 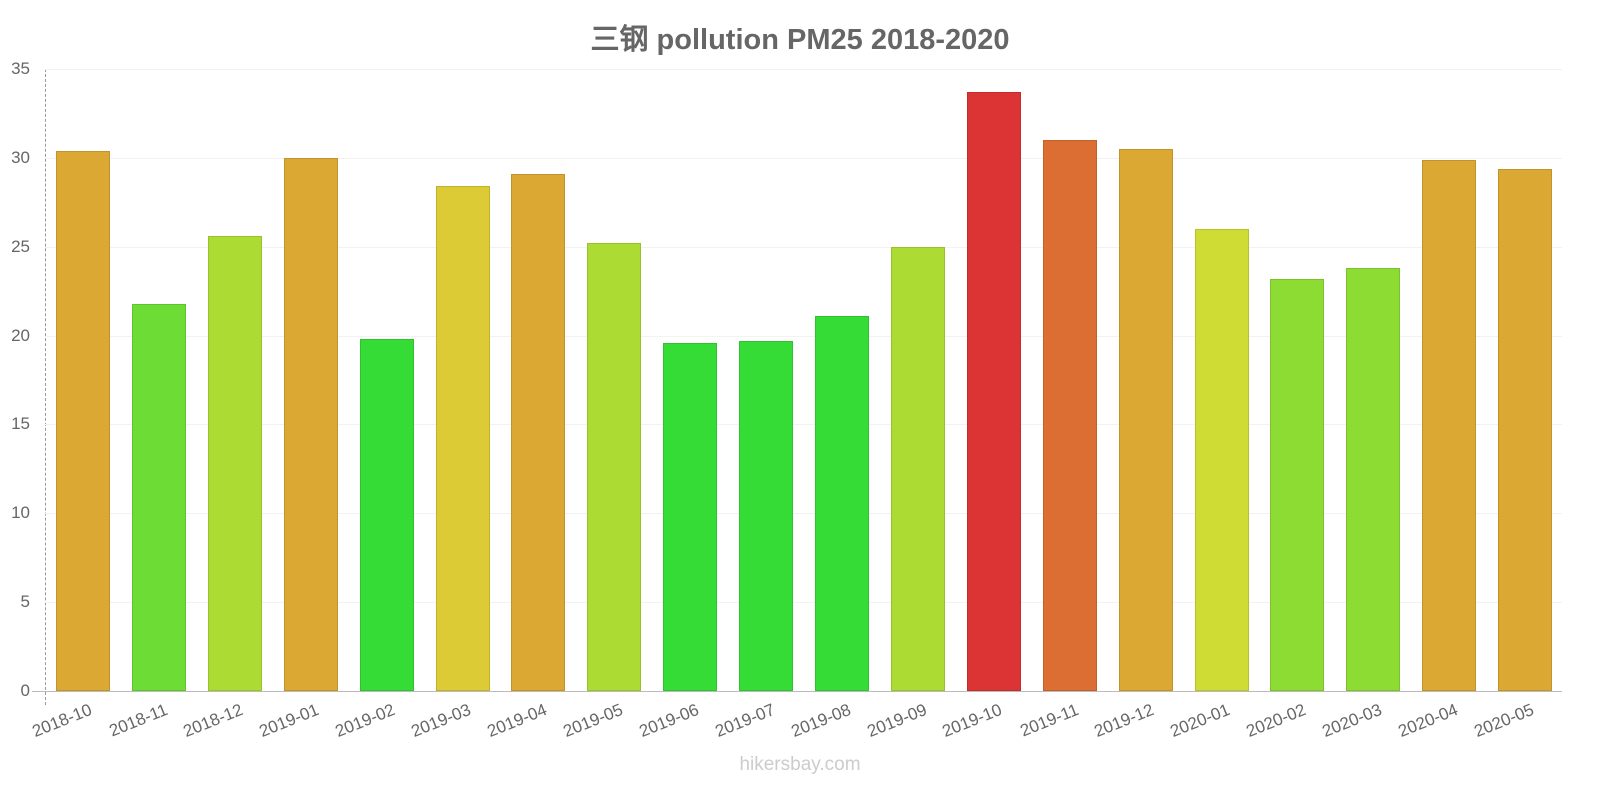 What do you see at coordinates (45, 387) in the screenshot?
I see `y-axis-line` at bounding box center [45, 387].